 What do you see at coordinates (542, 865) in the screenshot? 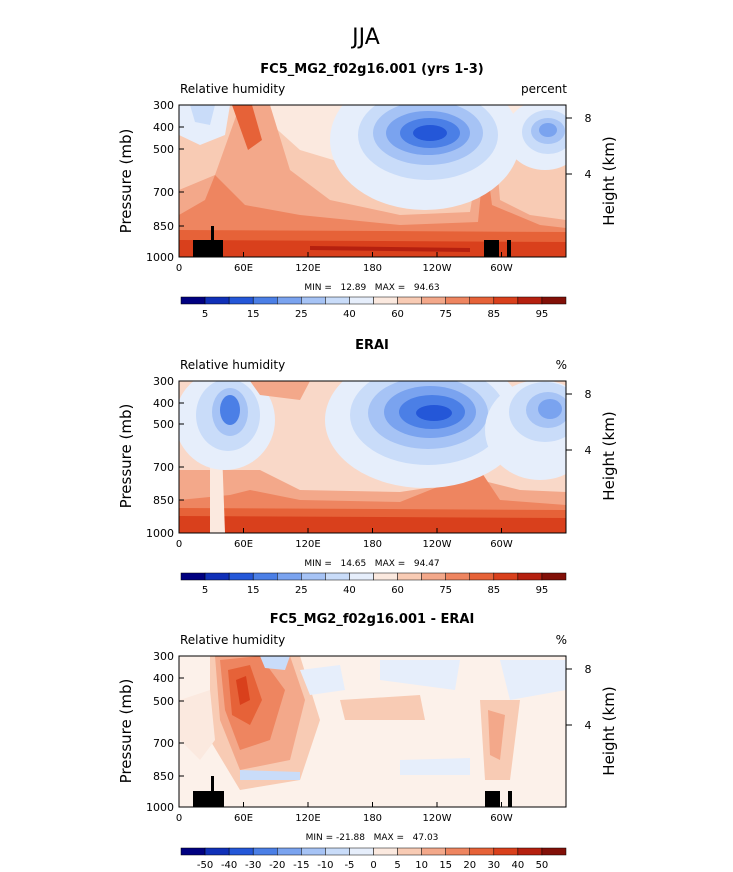
I see `colorbar-label: 50` at bounding box center [542, 865].